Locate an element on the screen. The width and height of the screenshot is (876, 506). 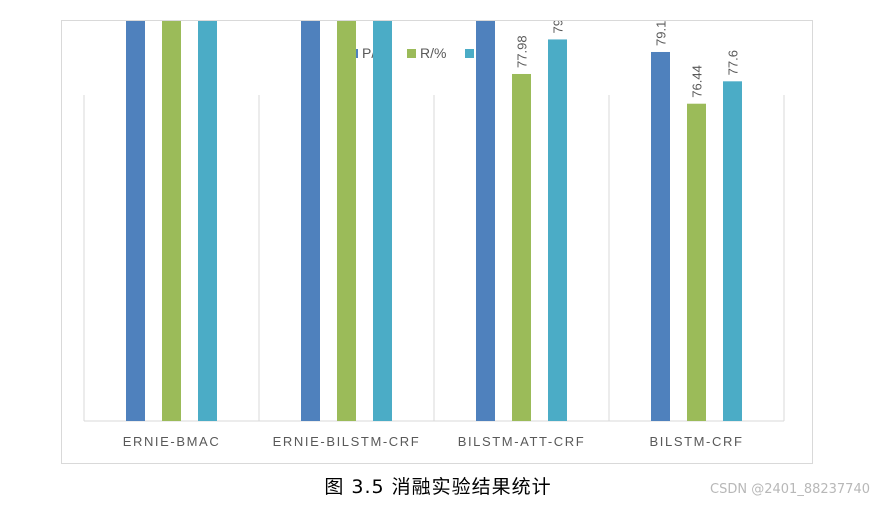
figure-caption: 图 3.5 消融实验结果统计 is located at coordinates (438, 487).